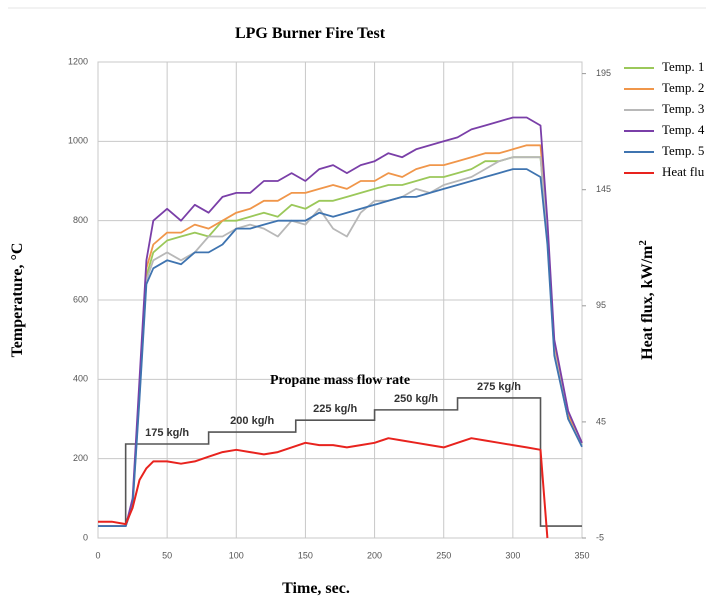  I want to click on chart-title: LPG Burner Fire Test, so click(310, 33).